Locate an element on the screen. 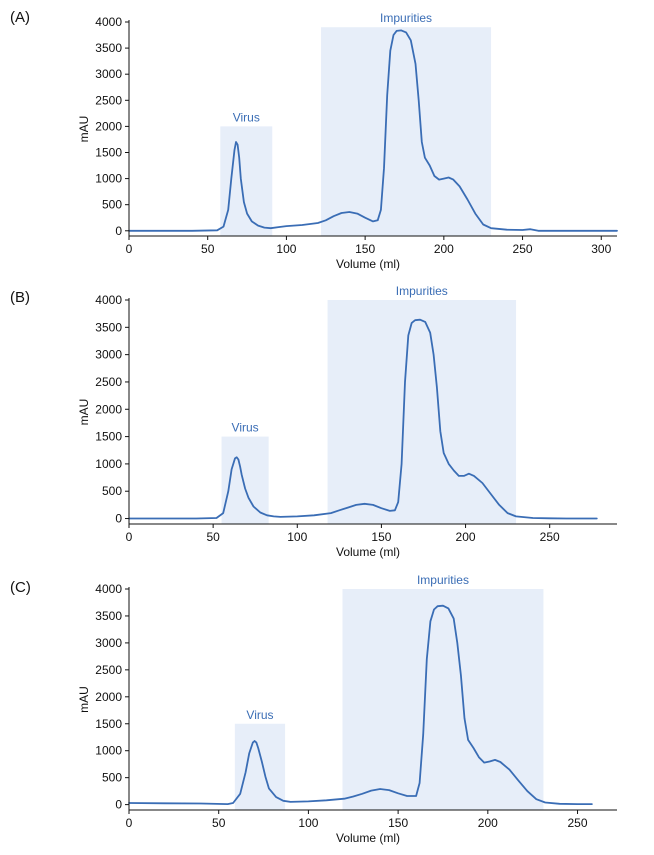 This screenshot has width=654, height=855. panel-label: (C) is located at coordinates (20, 587).